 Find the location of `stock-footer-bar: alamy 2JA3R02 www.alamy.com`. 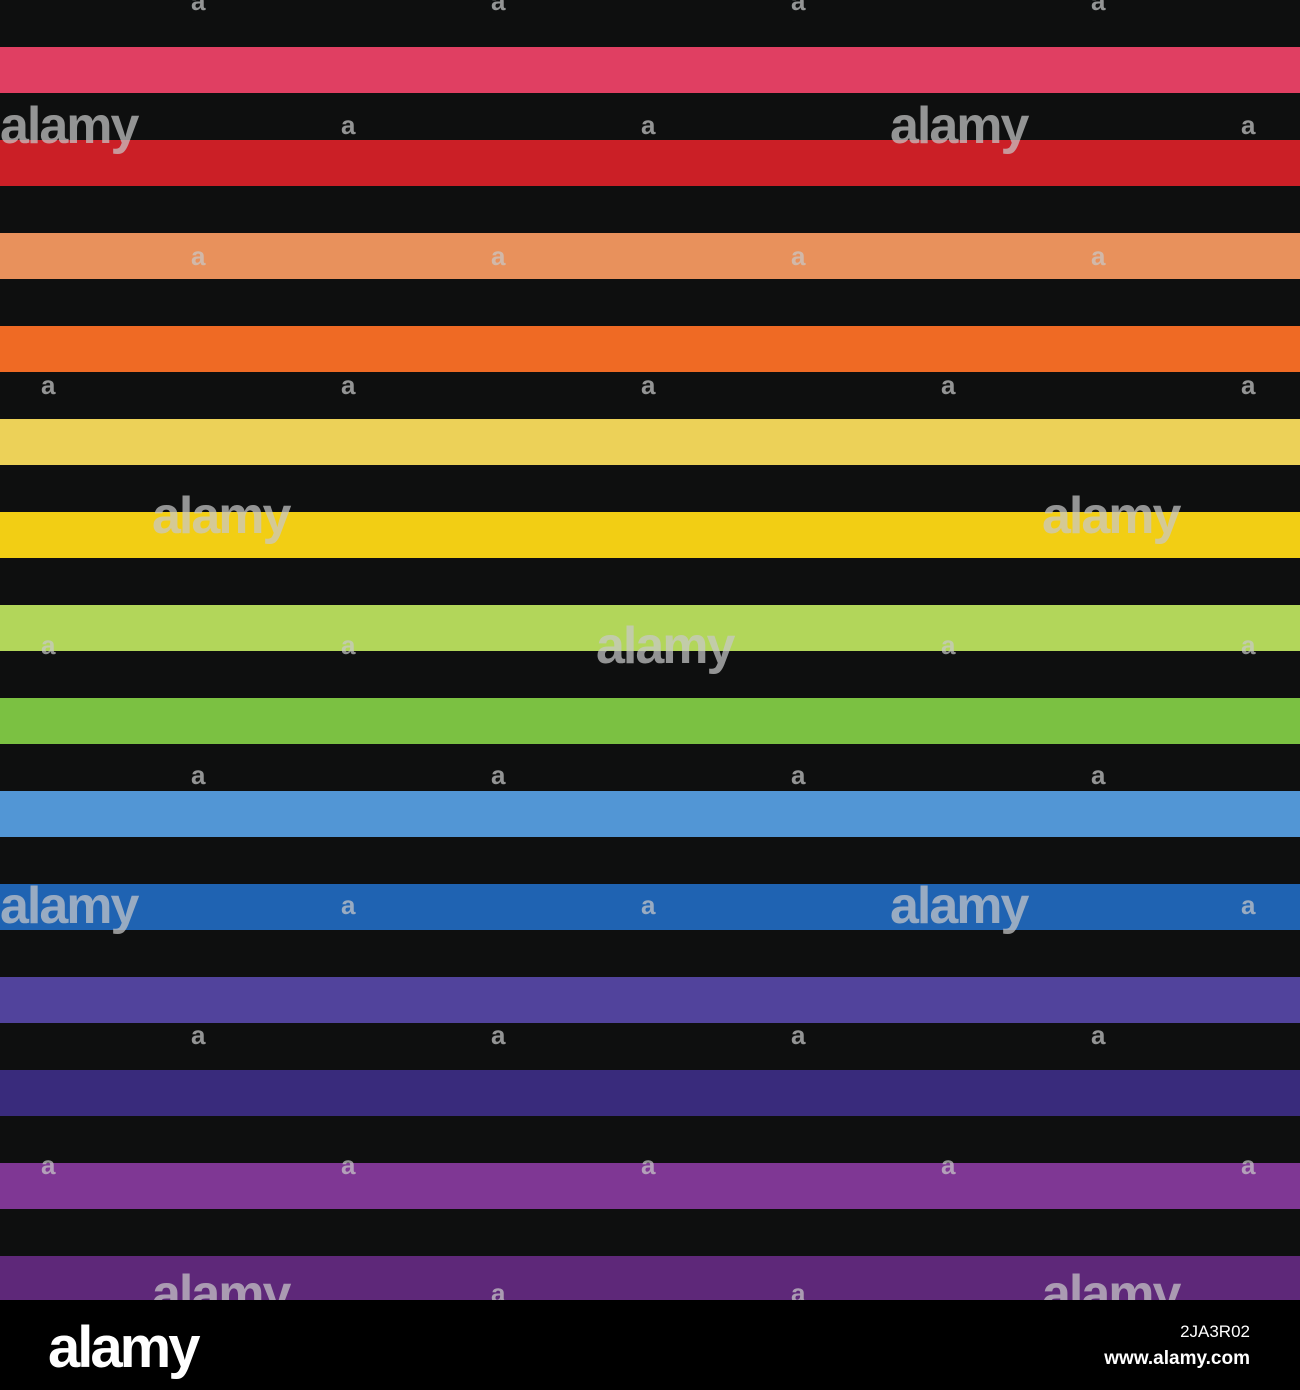

stock-footer-bar: alamy 2JA3R02 www.alamy.com is located at coordinates (650, 1345).